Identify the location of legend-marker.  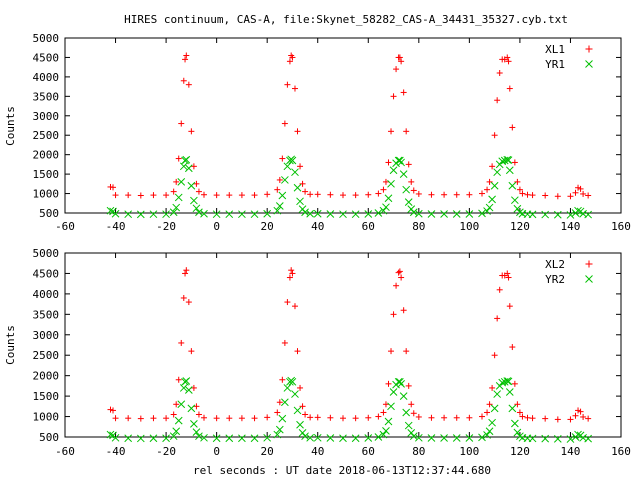
(589, 64).